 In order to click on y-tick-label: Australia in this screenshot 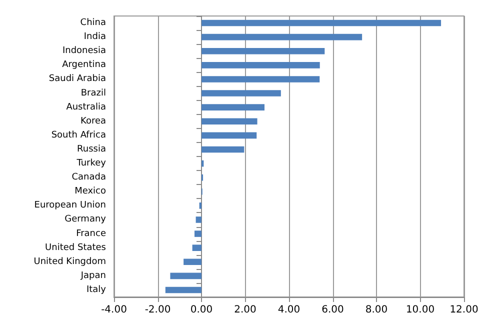, I will do `click(86, 107)`.